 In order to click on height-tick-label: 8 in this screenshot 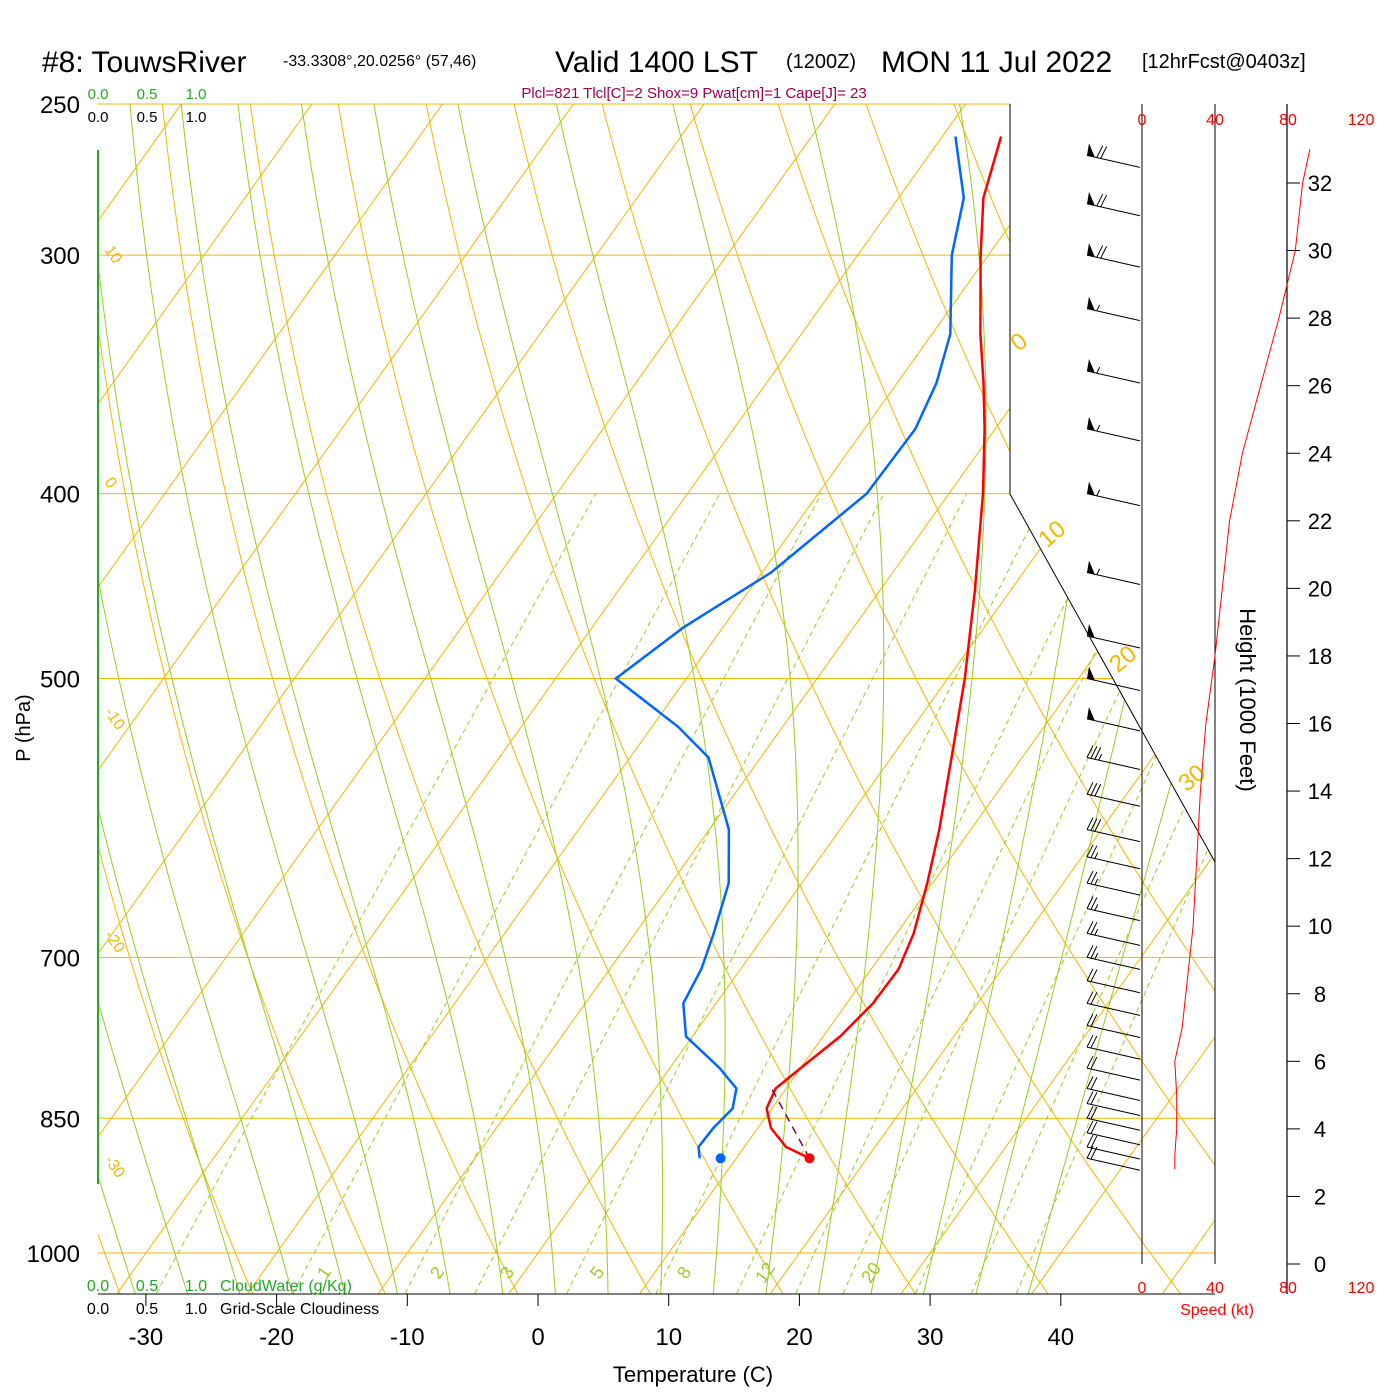, I will do `click(1320, 994)`.